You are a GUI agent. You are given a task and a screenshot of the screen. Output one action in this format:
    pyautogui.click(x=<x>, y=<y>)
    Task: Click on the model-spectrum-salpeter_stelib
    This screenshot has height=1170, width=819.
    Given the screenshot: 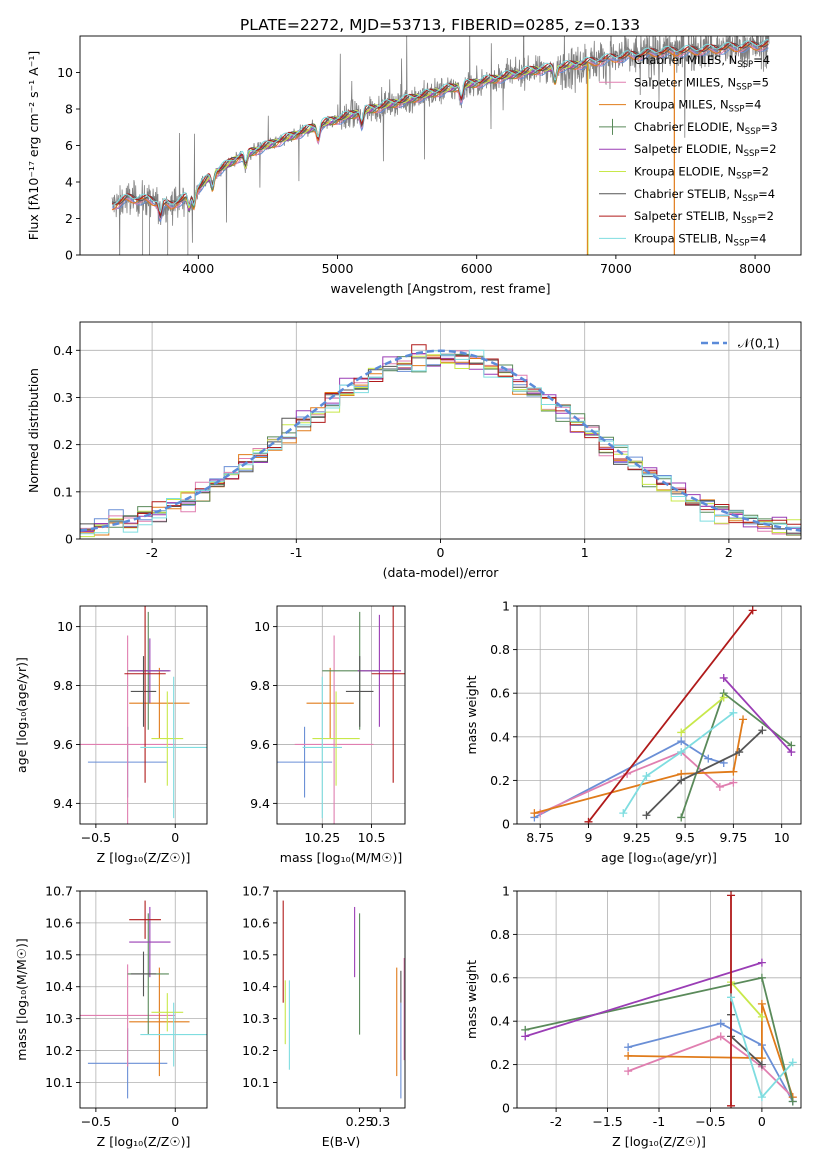 What is the action you would take?
    pyautogui.click(x=440, y=128)
    